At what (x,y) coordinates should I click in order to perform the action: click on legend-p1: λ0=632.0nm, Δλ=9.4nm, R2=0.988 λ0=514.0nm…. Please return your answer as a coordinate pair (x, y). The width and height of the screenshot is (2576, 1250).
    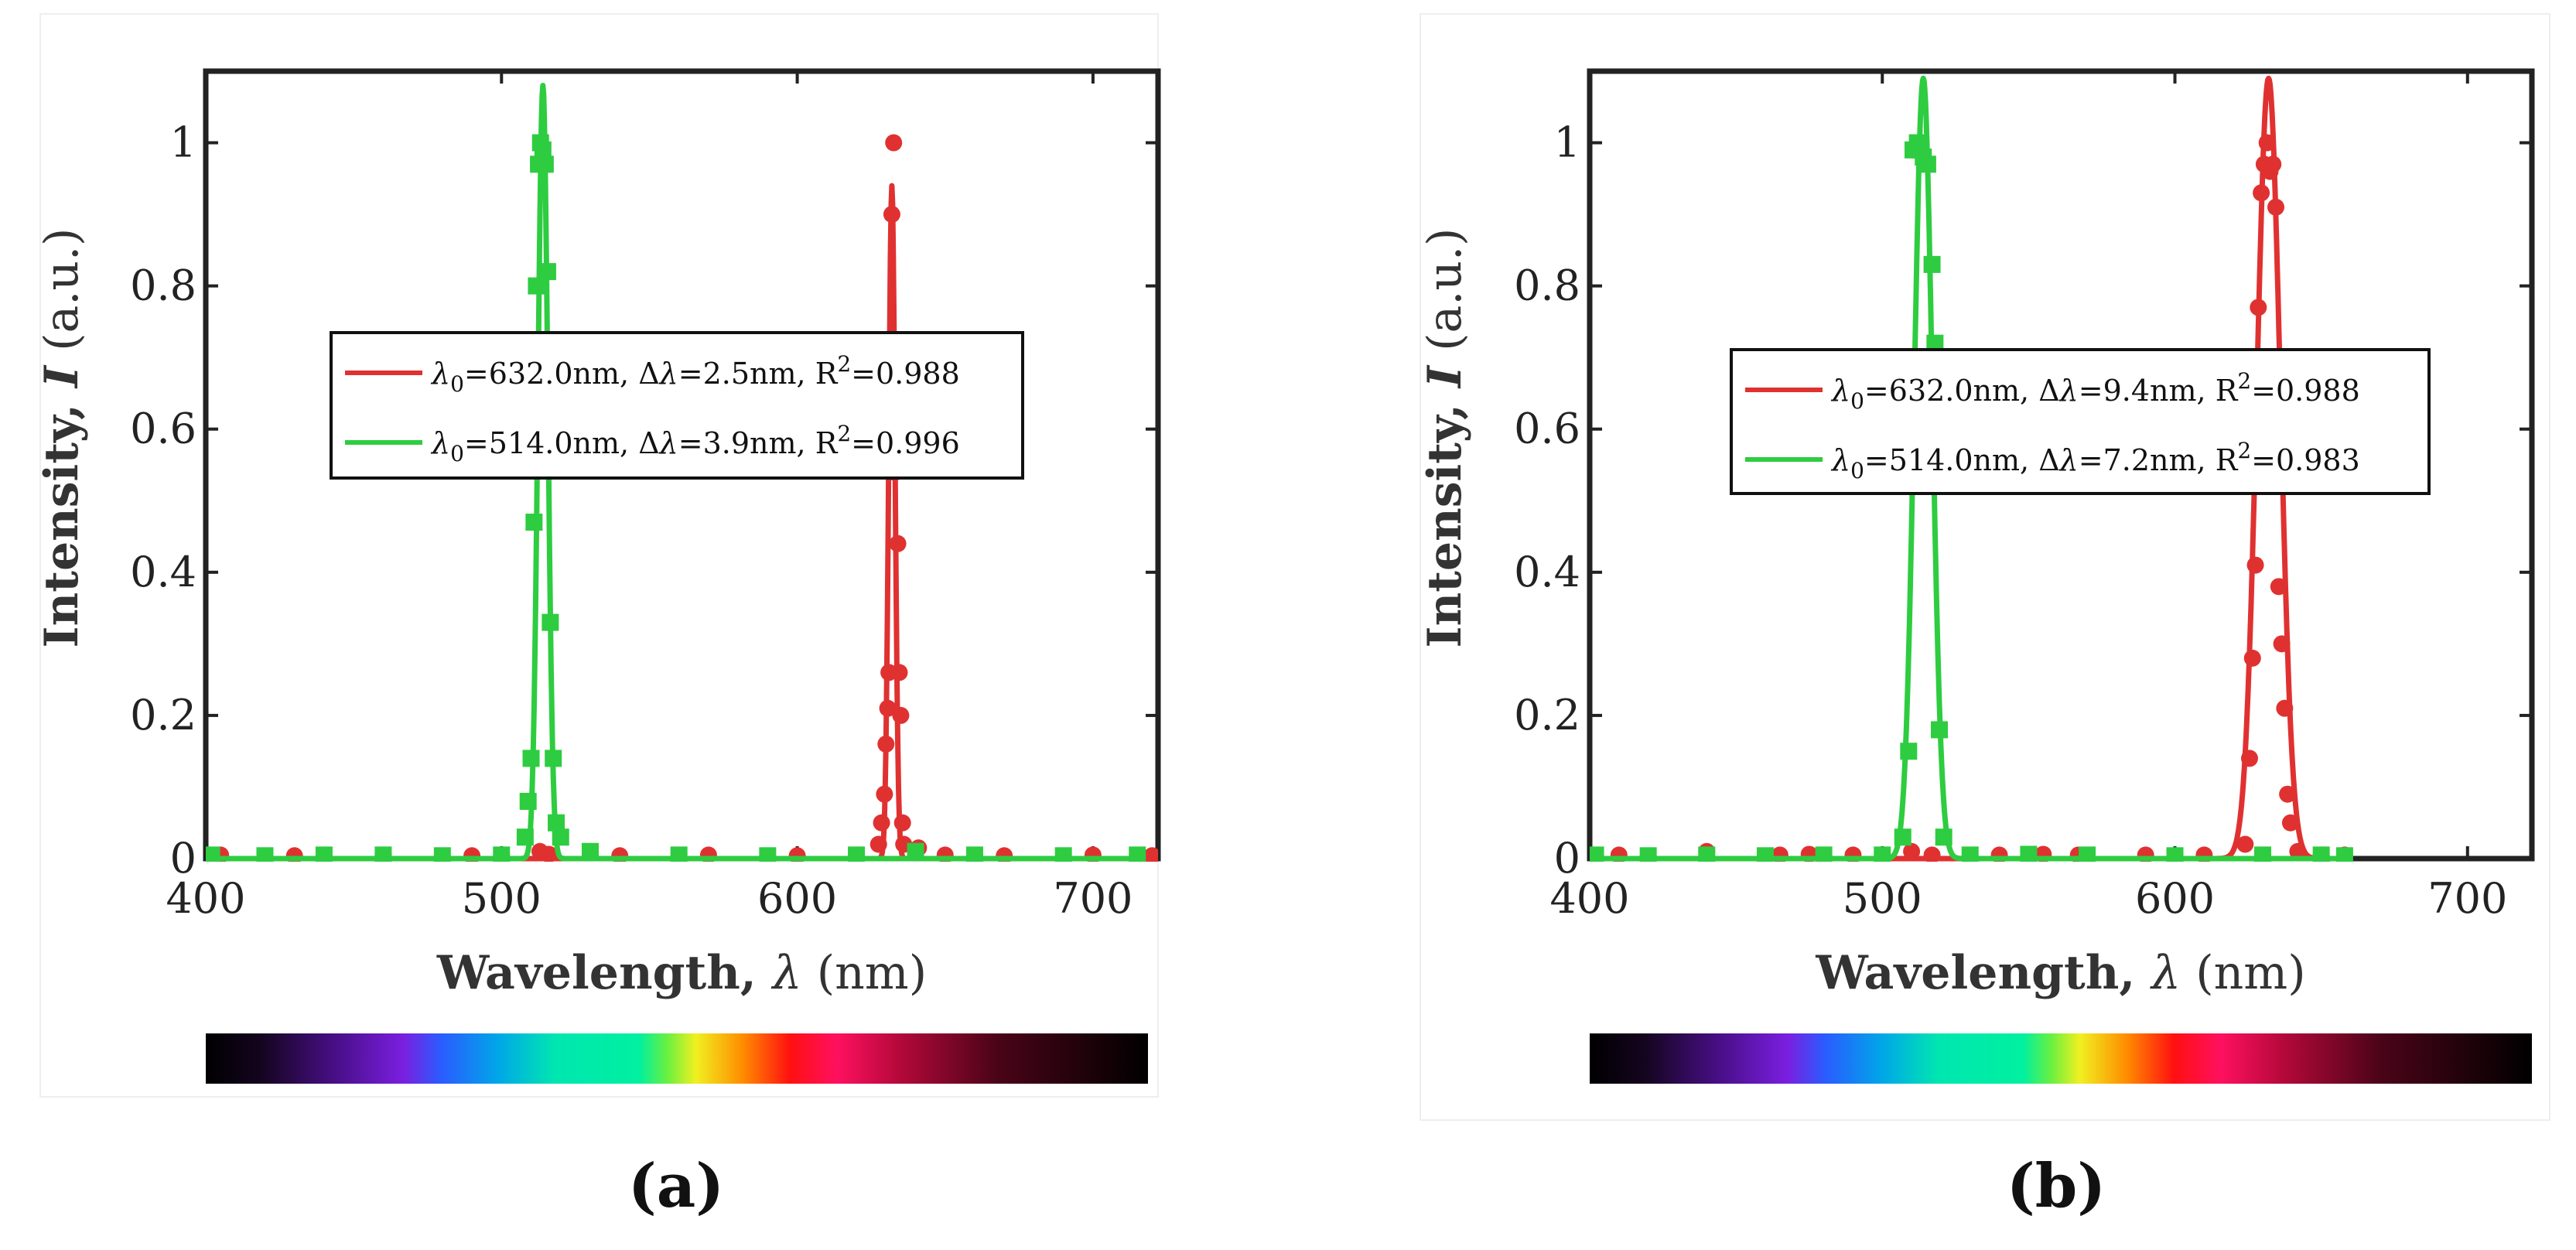
    Looking at the image, I should click on (2080, 422).